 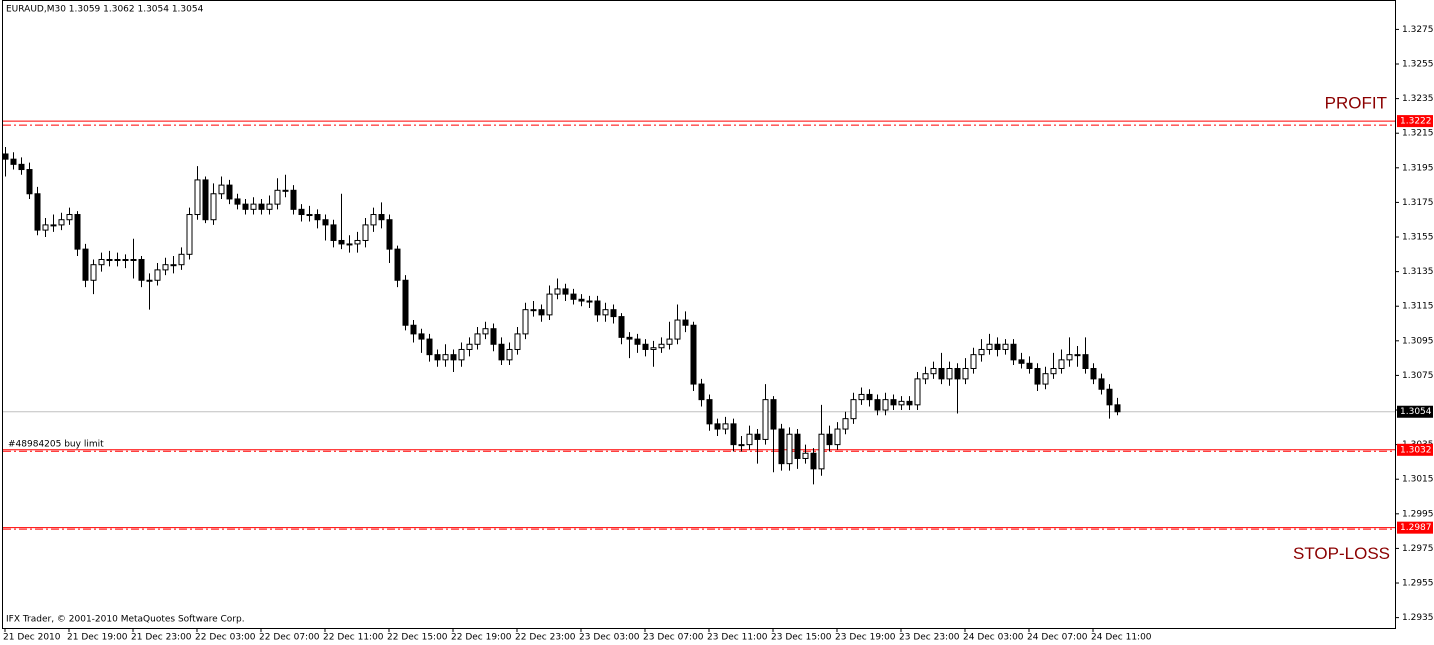 I want to click on level-price-box, so click(x=1415, y=449).